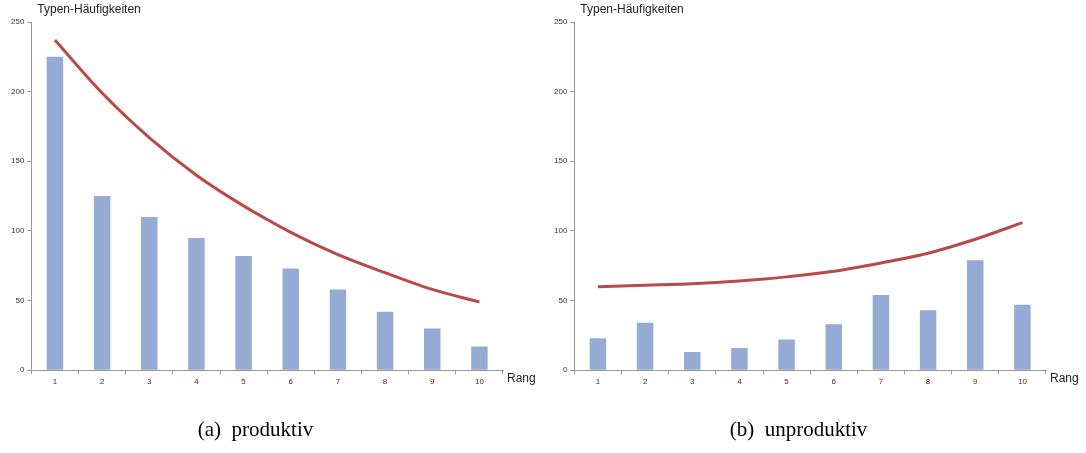  What do you see at coordinates (255, 428) in the screenshot?
I see `text: (a) produktiv` at bounding box center [255, 428].